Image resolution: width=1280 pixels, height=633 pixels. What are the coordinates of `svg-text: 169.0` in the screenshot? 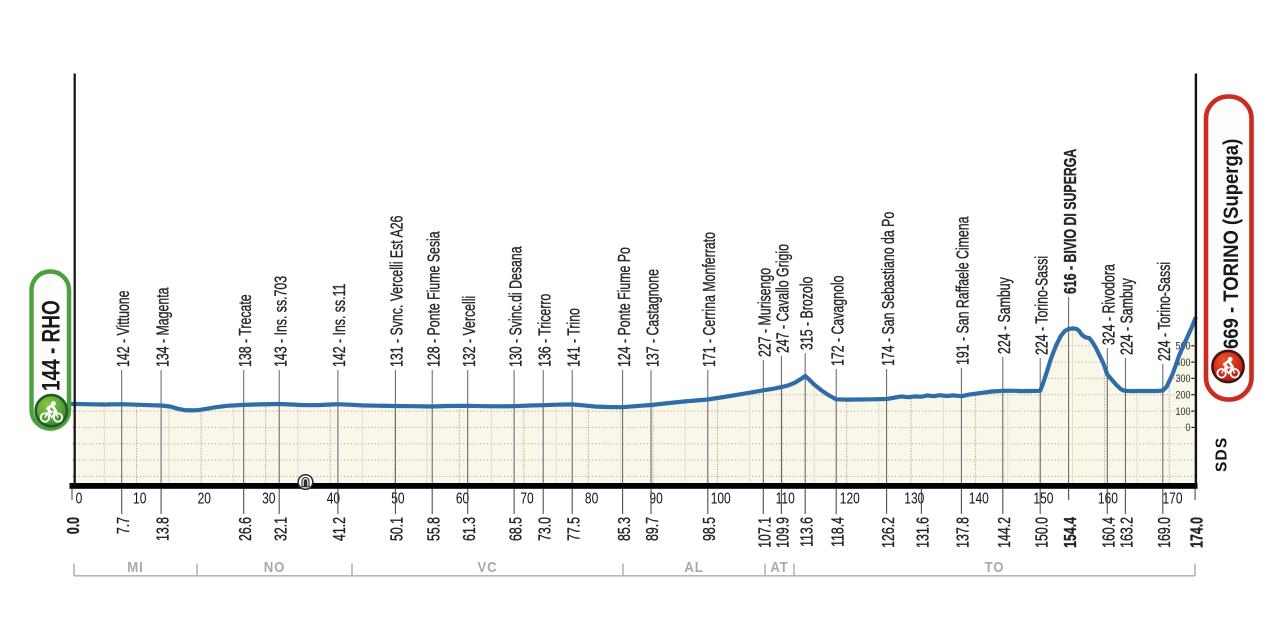 It's located at (1165, 532).